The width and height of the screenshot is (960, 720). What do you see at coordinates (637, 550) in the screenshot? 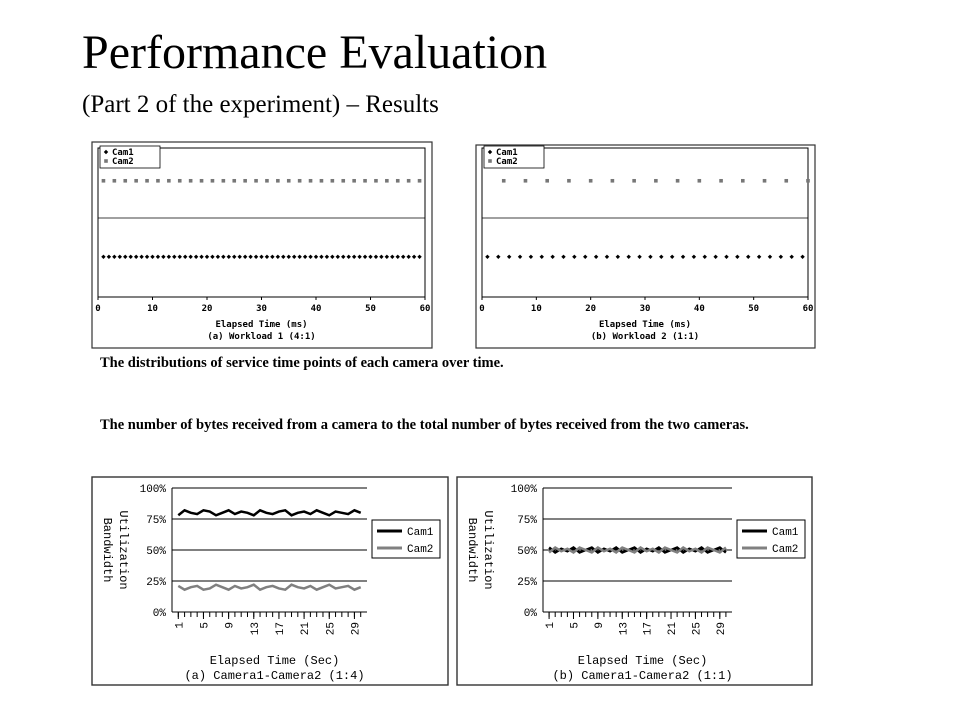
I see `series-line` at bounding box center [637, 550].